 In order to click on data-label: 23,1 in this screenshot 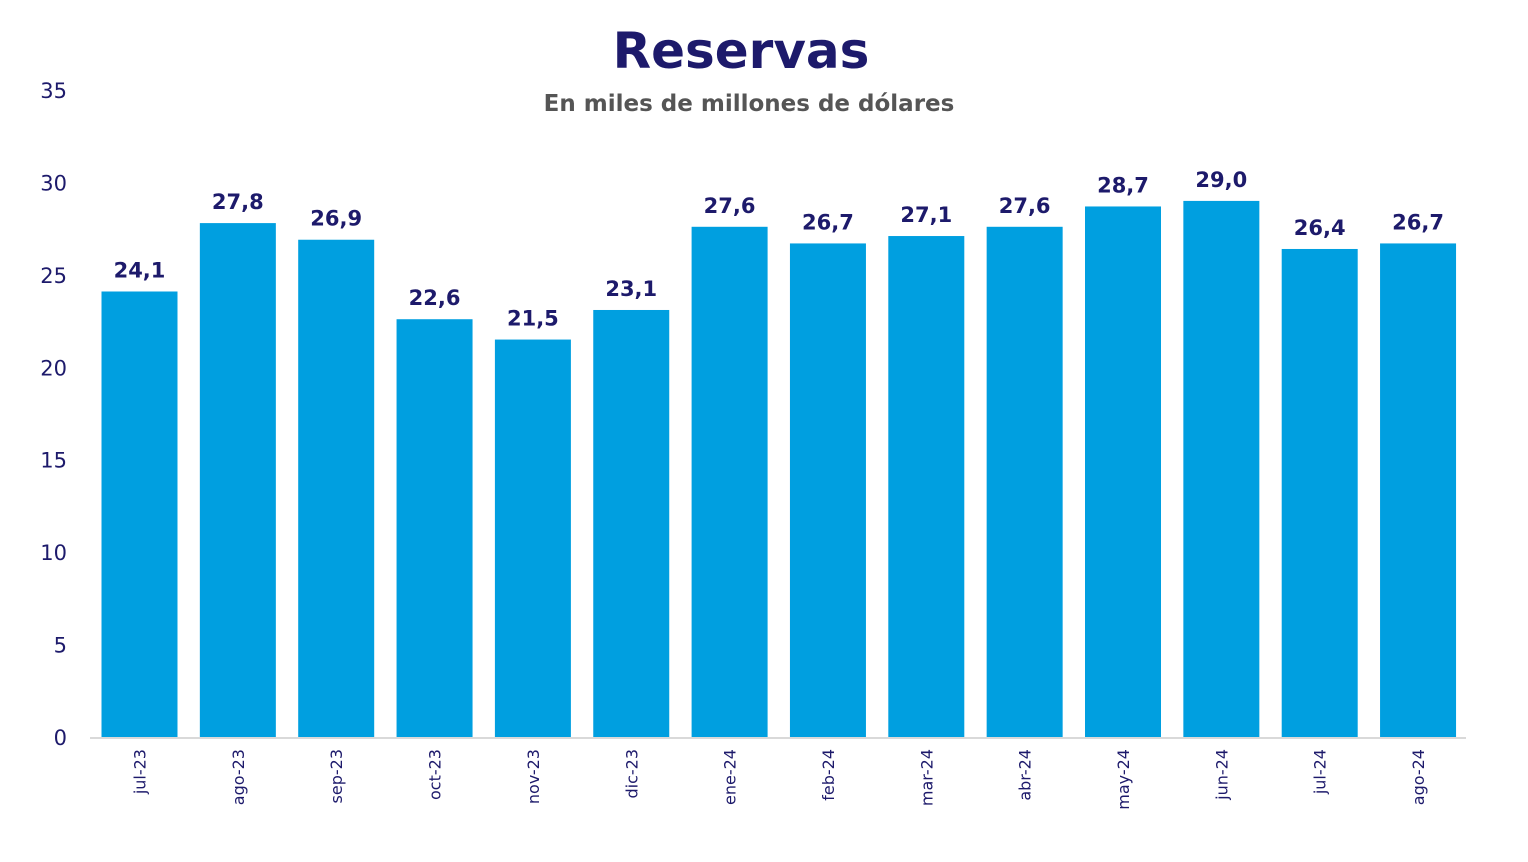, I will do `click(631, 289)`.